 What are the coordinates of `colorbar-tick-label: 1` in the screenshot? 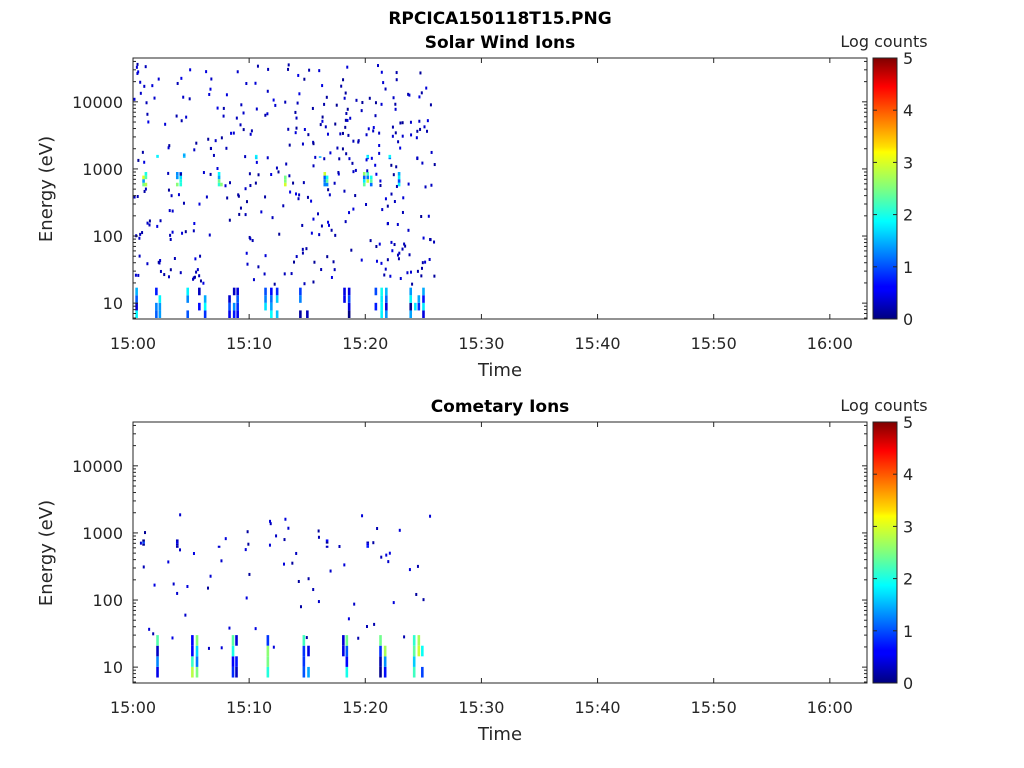 It's located at (908, 267).